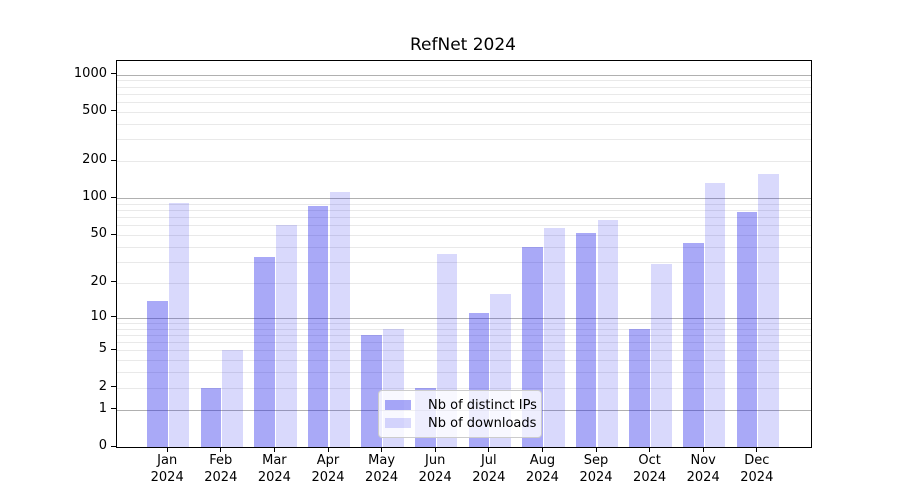  Describe the element at coordinates (542, 469) in the screenshot. I see `x-tick-label: Aug 2024` at that location.